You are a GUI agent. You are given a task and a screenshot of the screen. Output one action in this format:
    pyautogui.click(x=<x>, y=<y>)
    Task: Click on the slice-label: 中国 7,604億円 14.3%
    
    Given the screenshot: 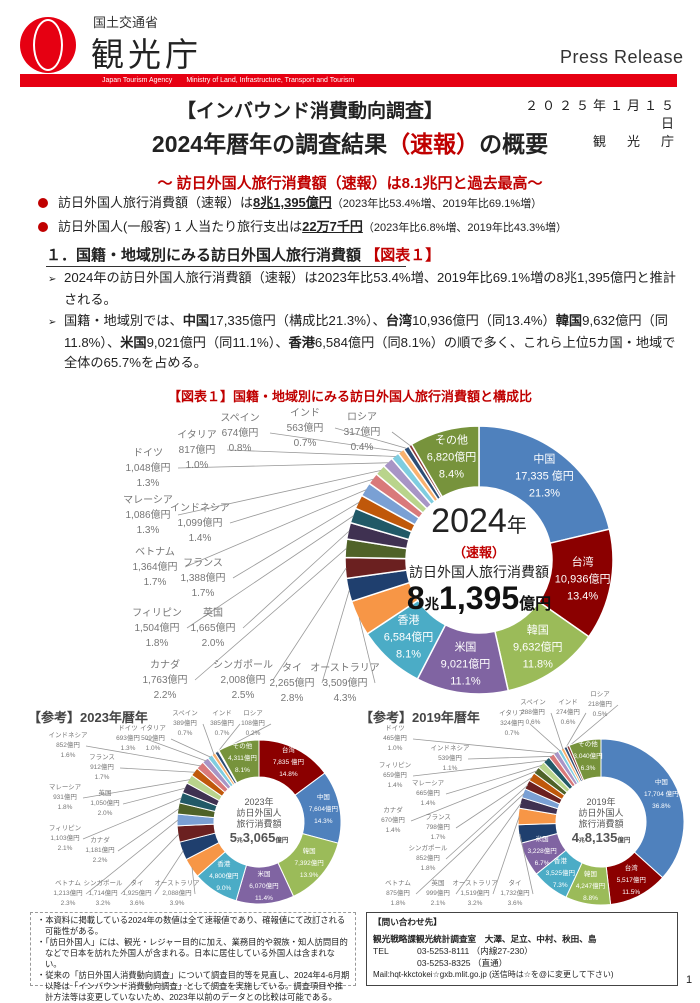 What is the action you would take?
    pyautogui.click(x=323, y=810)
    